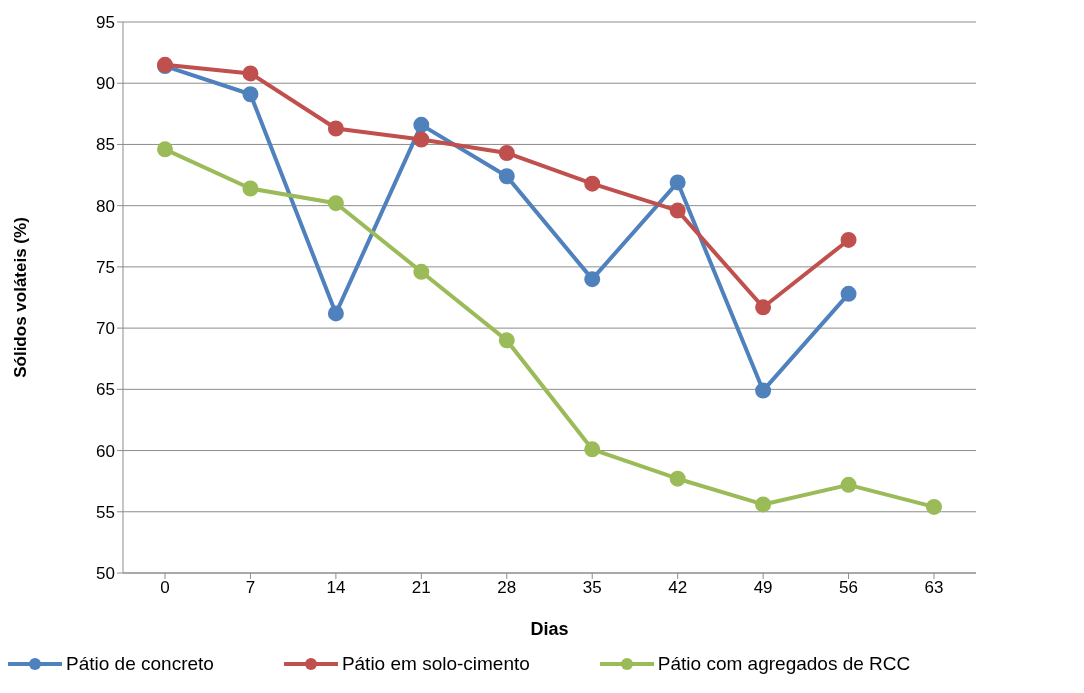 The width and height of the screenshot is (1084, 693). What do you see at coordinates (250, 588) in the screenshot?
I see `x-tick-label: 7` at bounding box center [250, 588].